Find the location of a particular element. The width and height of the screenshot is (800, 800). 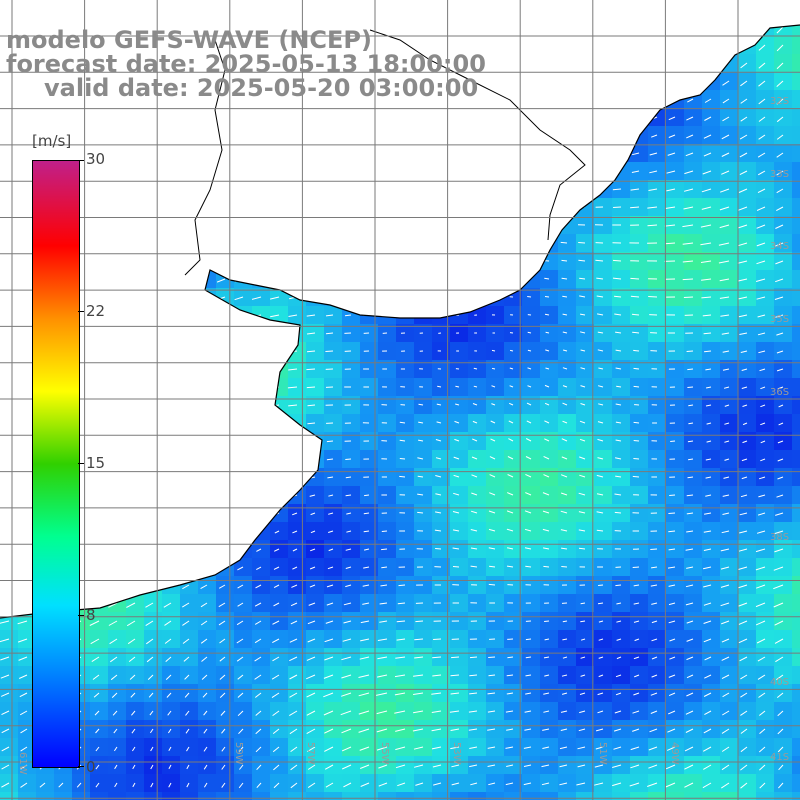

lon-label: 59W is located at coordinates (238, 753).